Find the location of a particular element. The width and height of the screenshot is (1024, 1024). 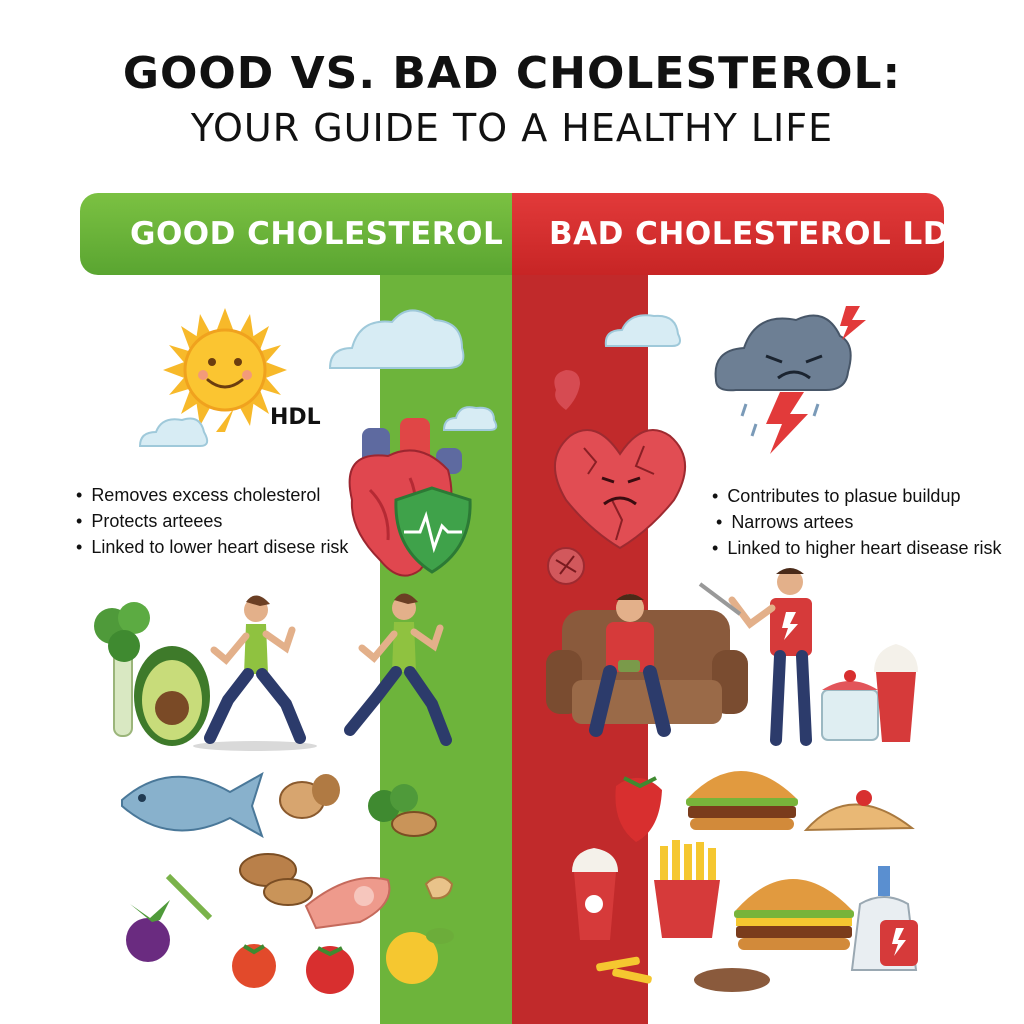

avocado-icon is located at coordinates (172, 696).